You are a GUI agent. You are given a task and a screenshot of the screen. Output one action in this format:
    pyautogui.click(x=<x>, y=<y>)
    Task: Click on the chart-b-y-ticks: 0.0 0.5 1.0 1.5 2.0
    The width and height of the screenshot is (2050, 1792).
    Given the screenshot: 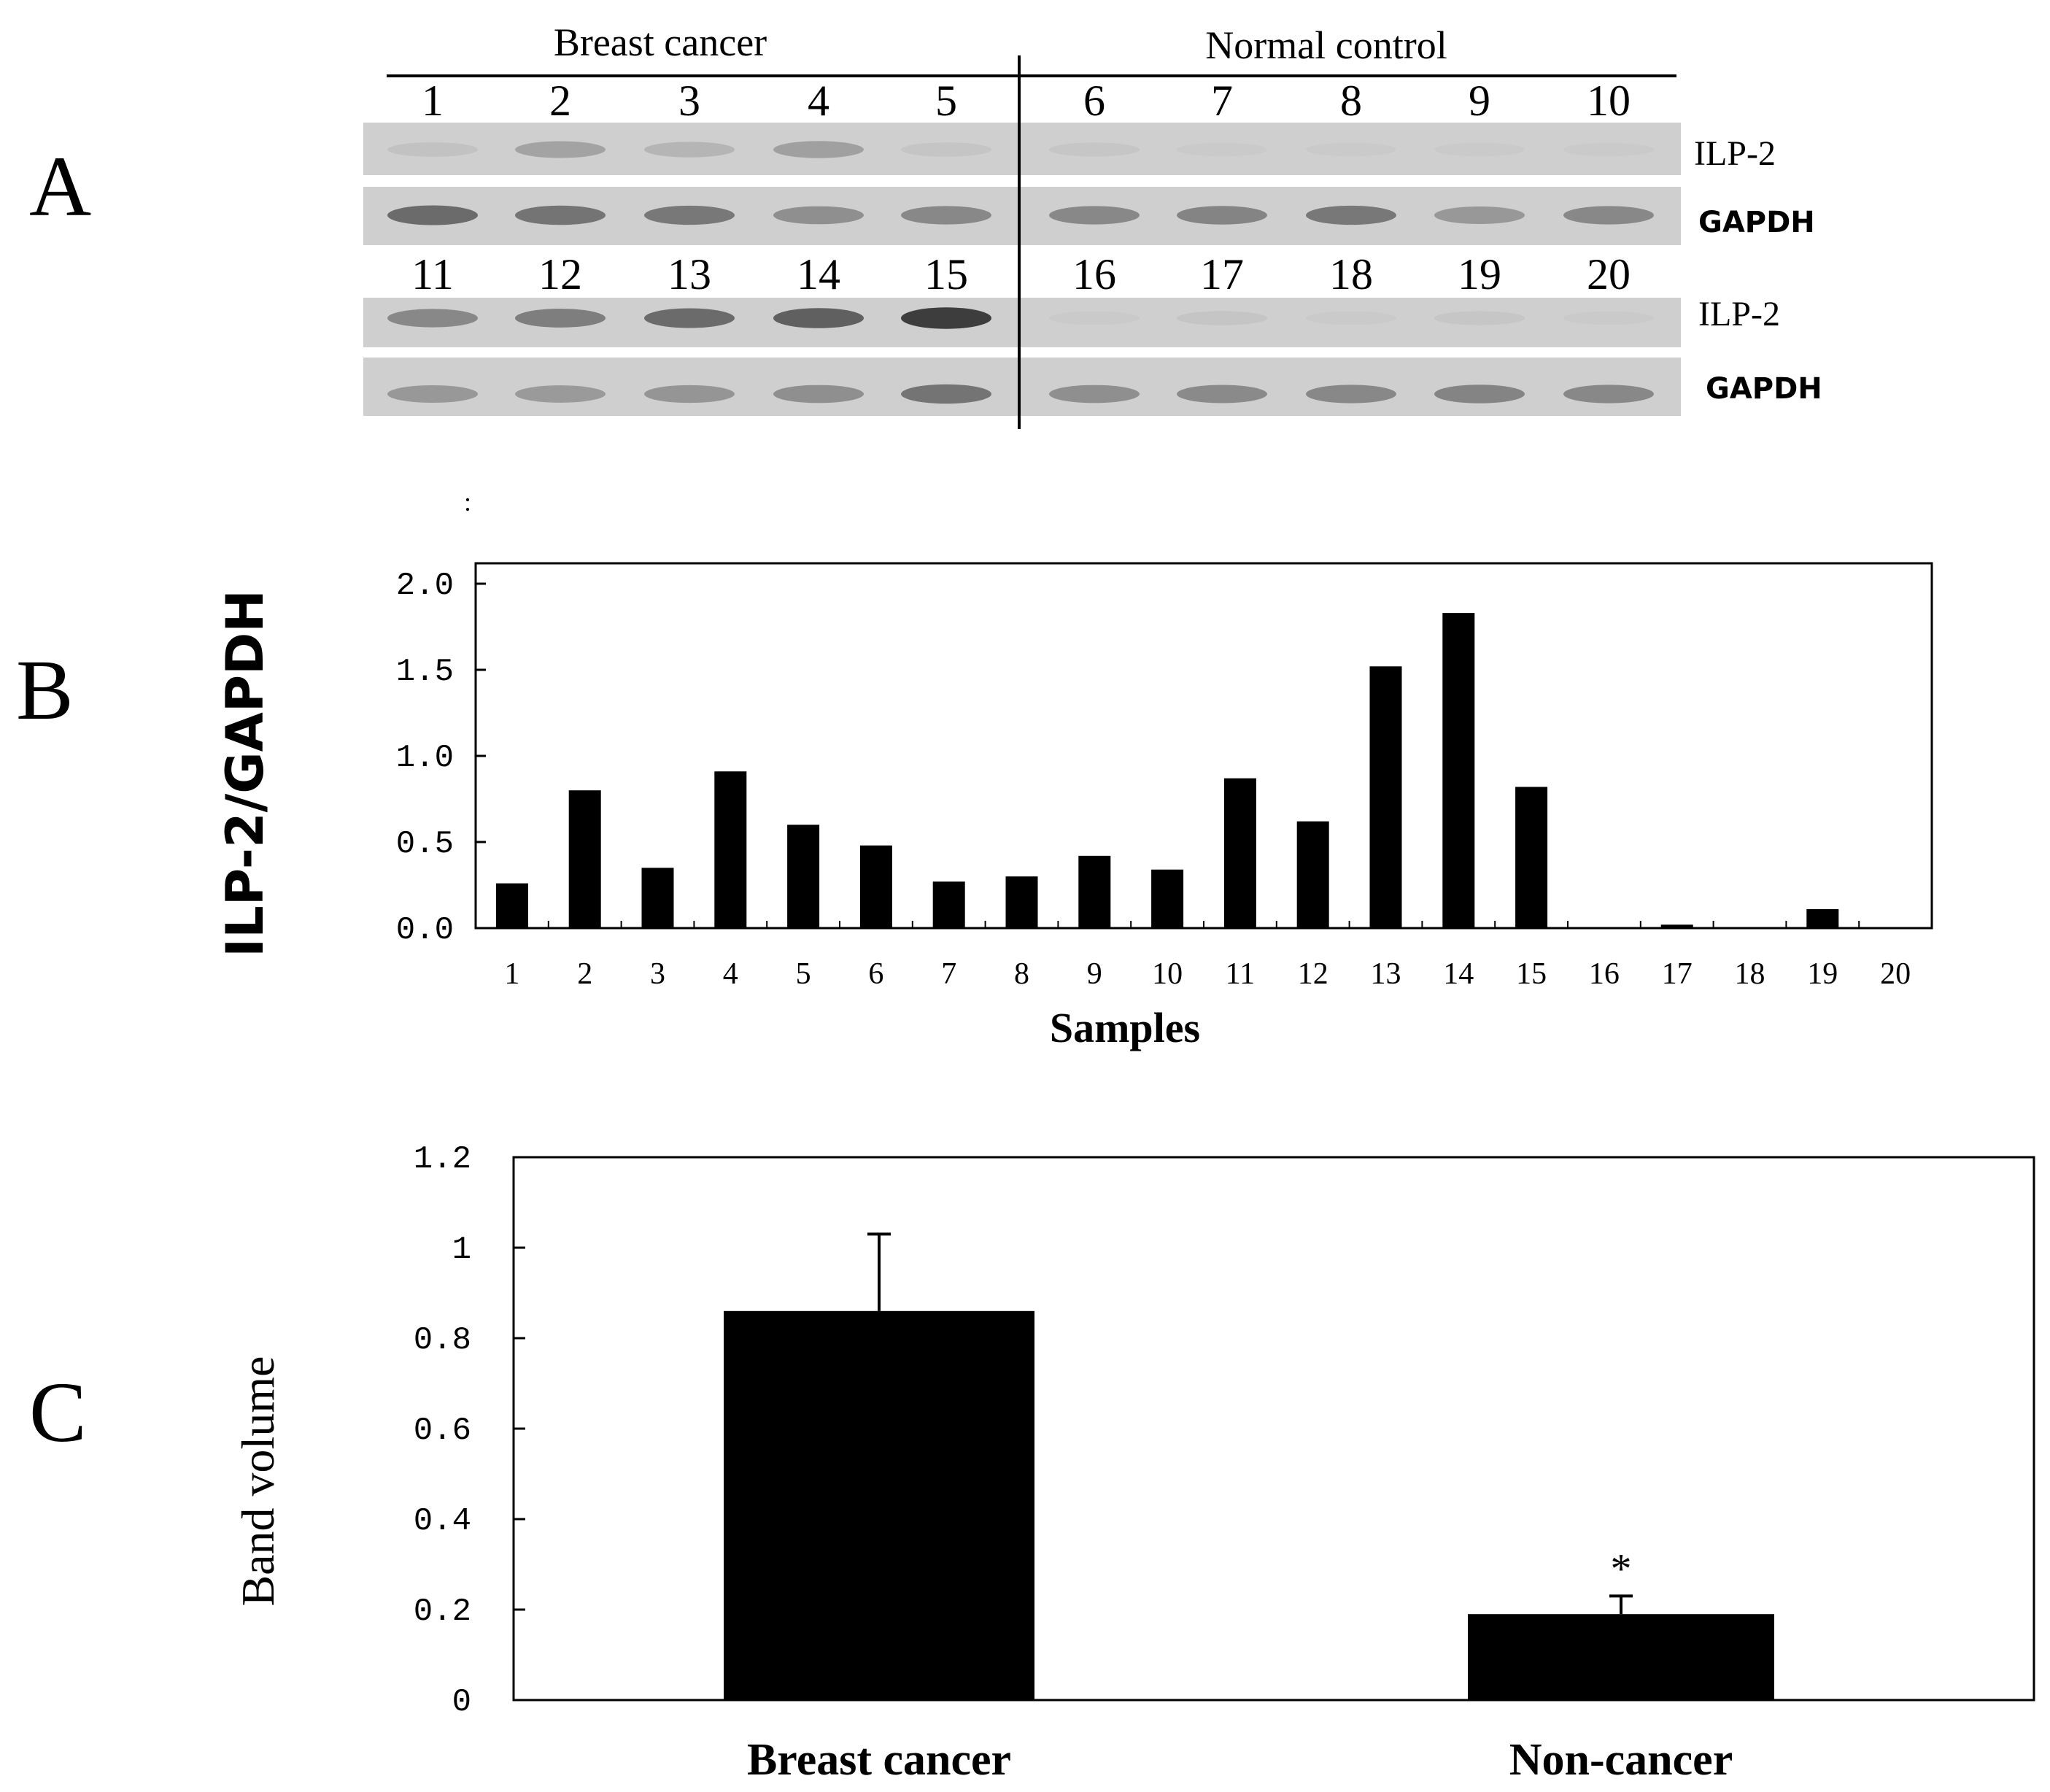 What is the action you would take?
    pyautogui.click(x=441, y=758)
    